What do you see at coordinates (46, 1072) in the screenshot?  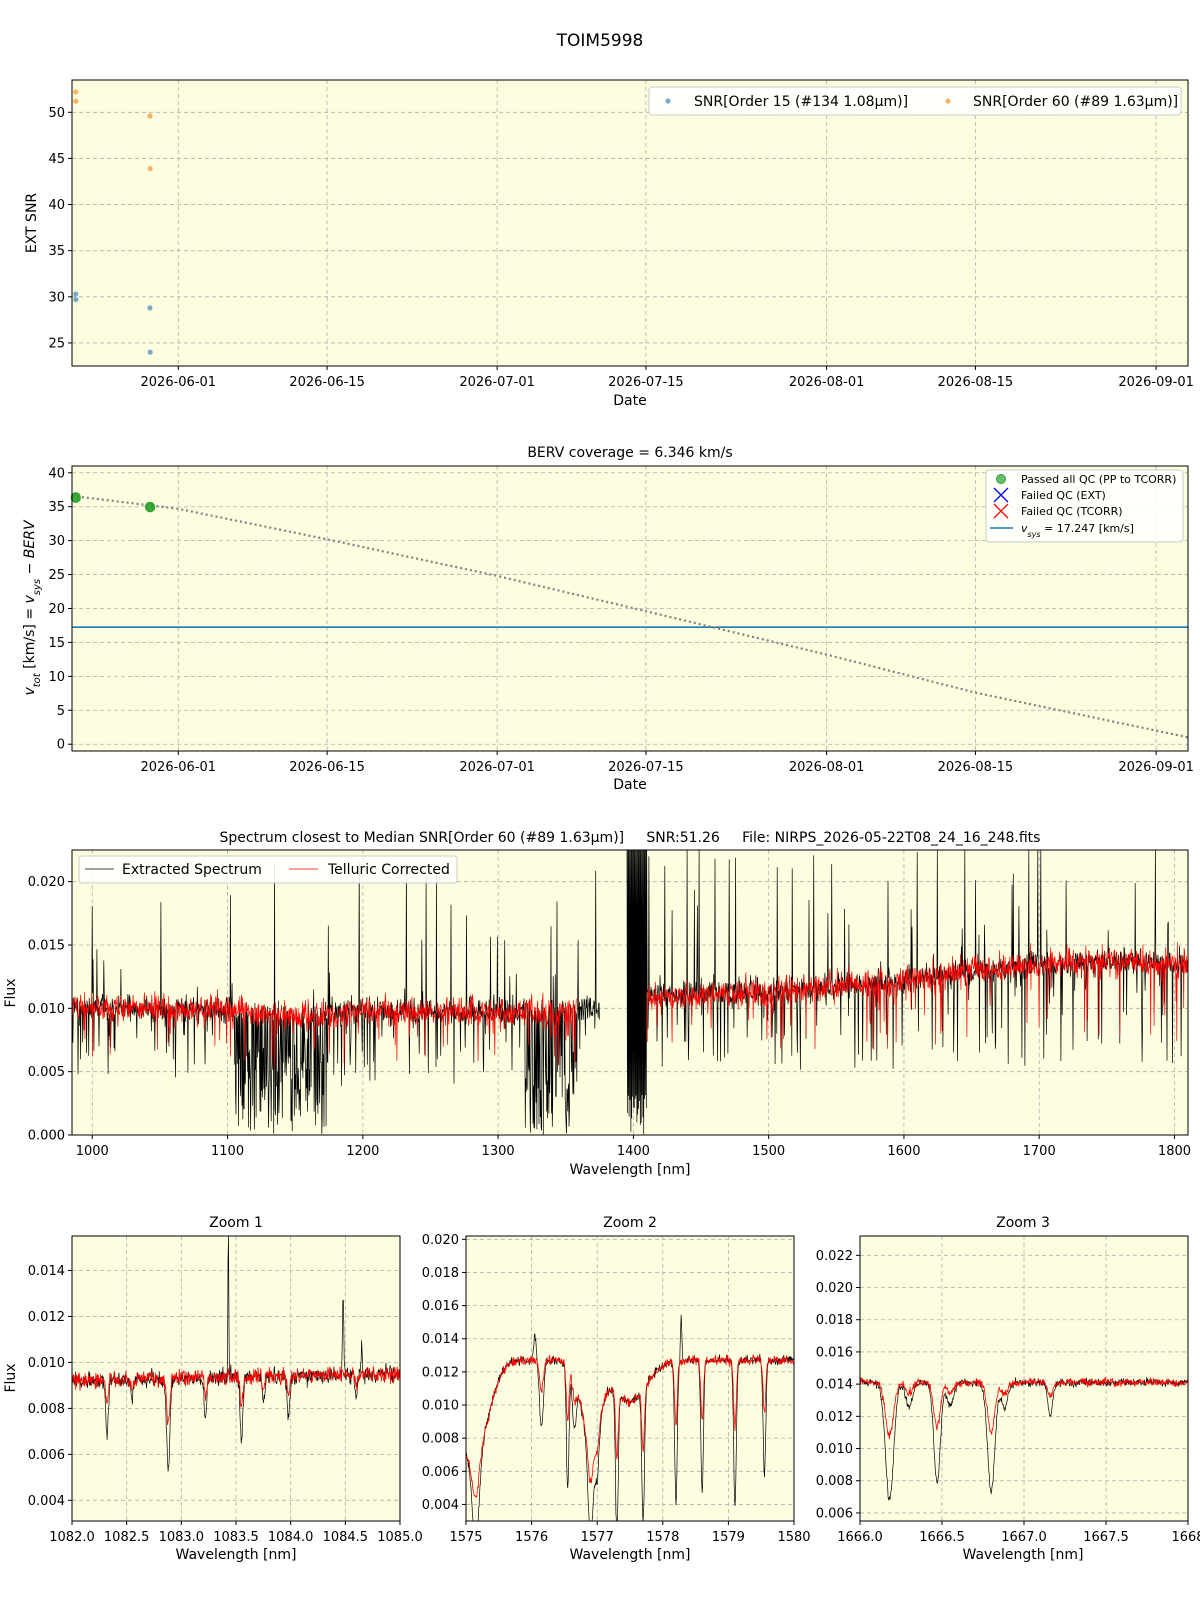 I see `spectrum-ytick: 0.005` at bounding box center [46, 1072].